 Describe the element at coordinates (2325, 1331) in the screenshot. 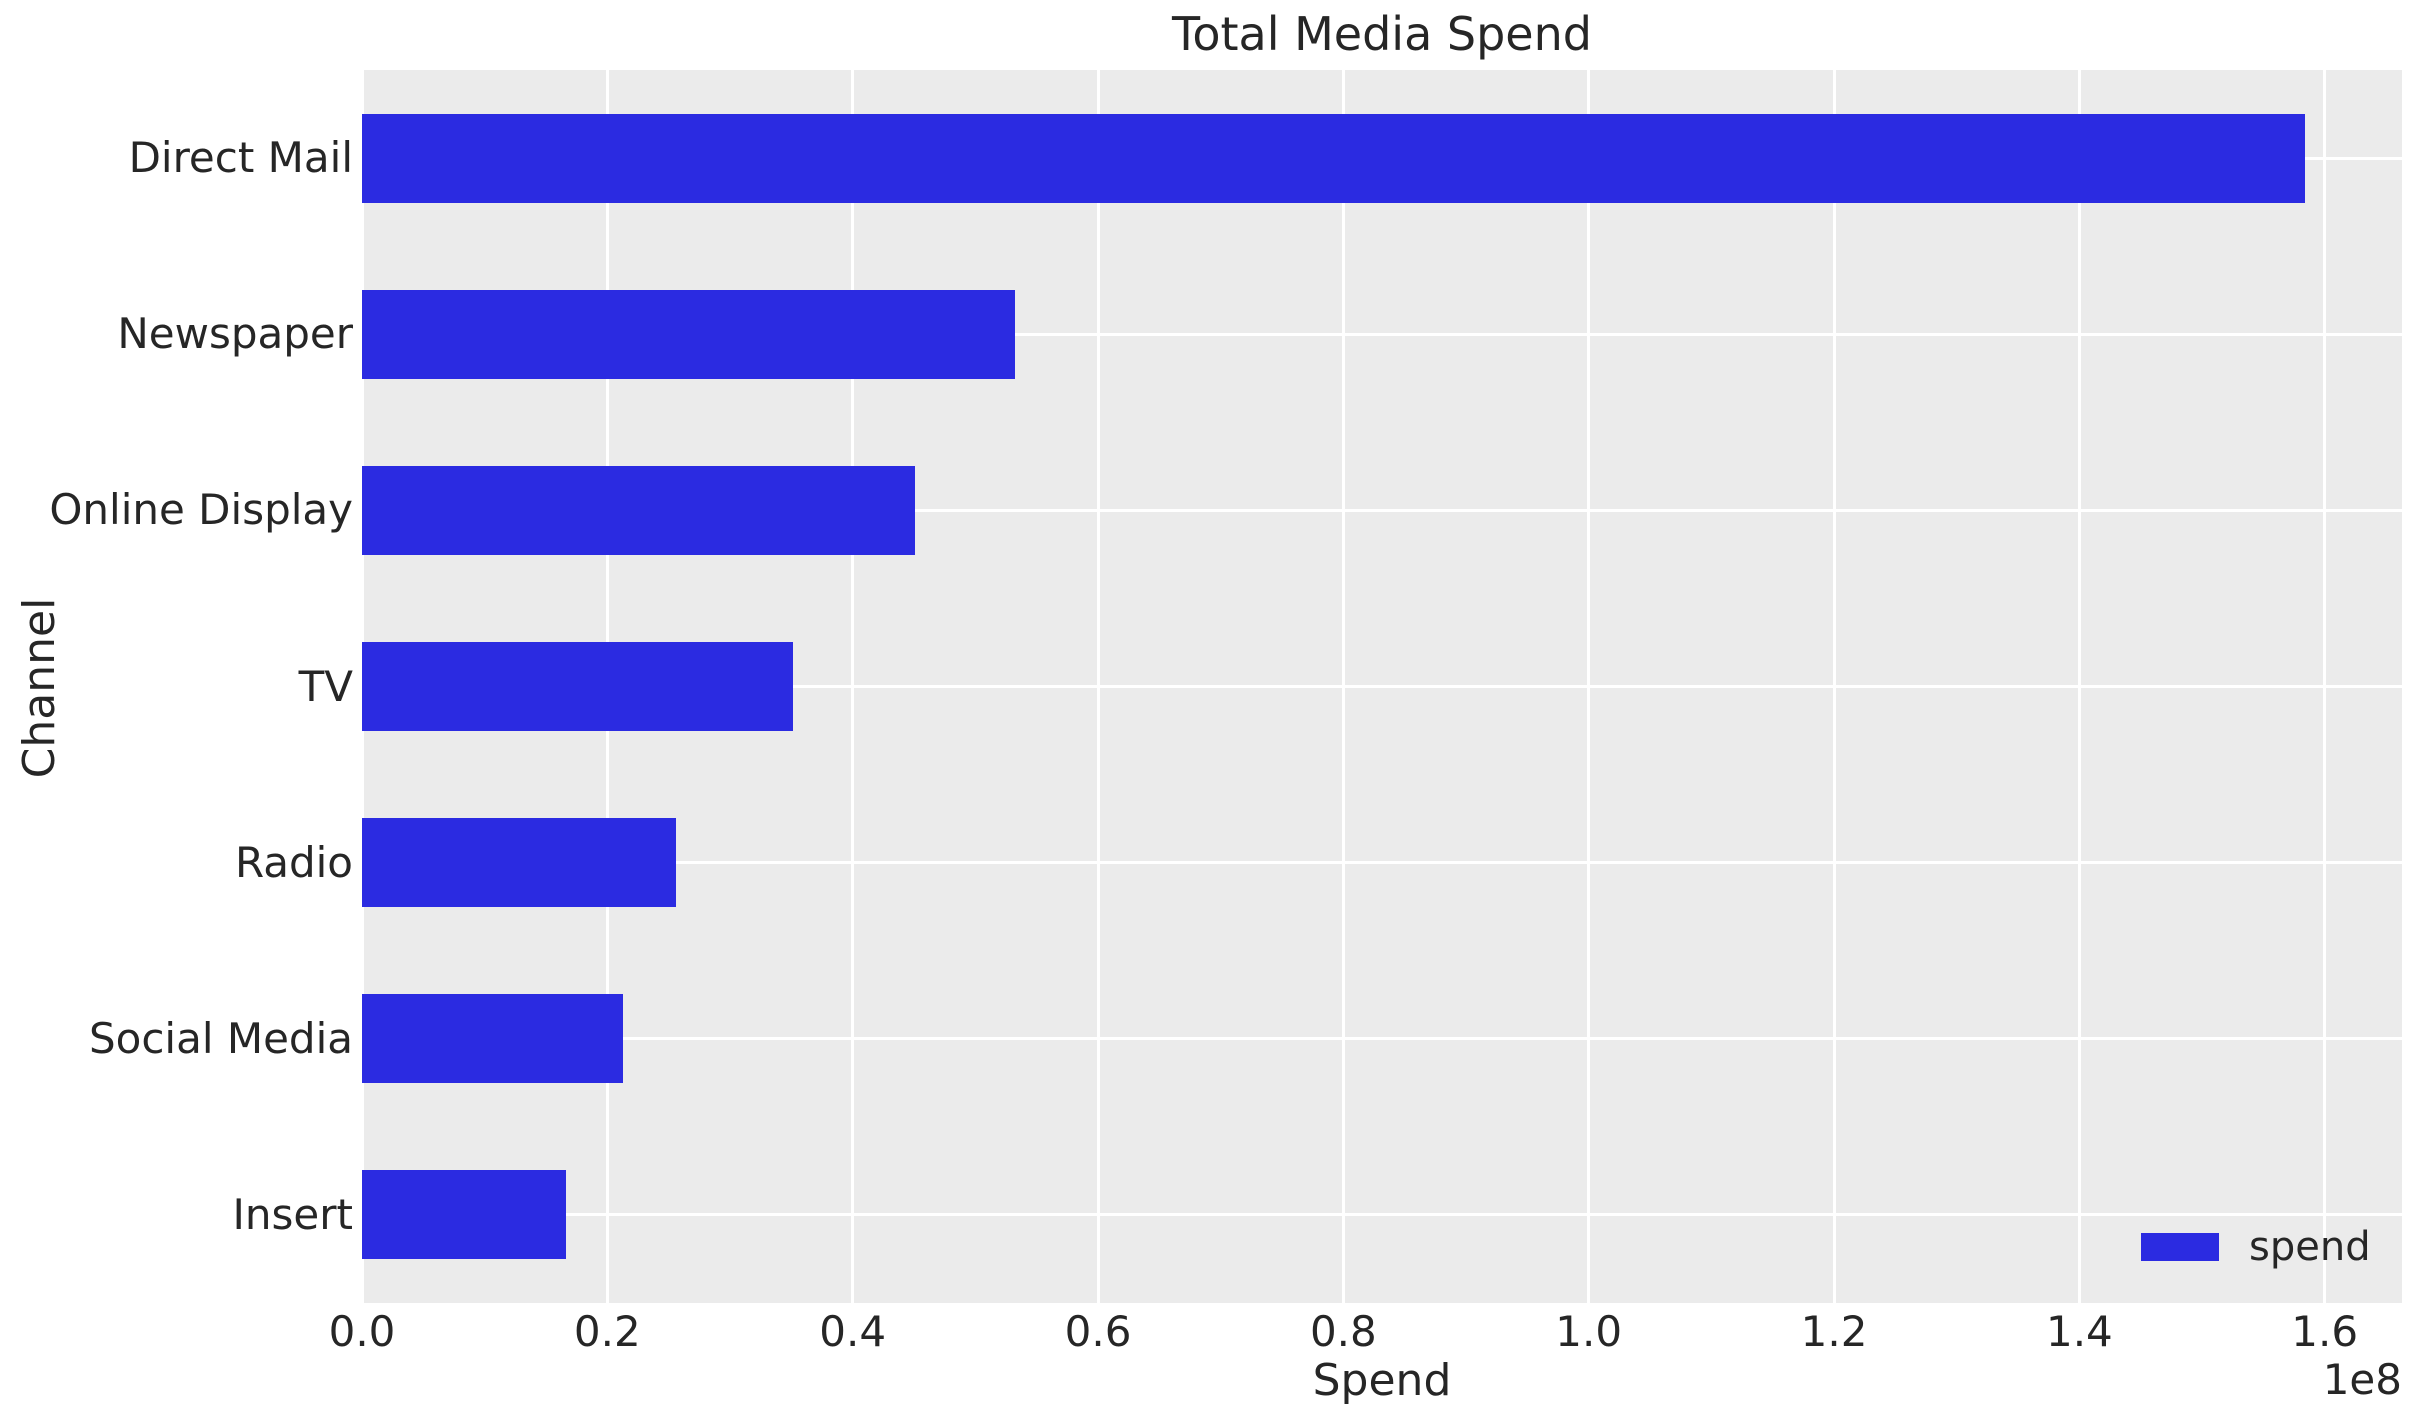

I see `x-tick-label-1.6: 1.6` at that location.